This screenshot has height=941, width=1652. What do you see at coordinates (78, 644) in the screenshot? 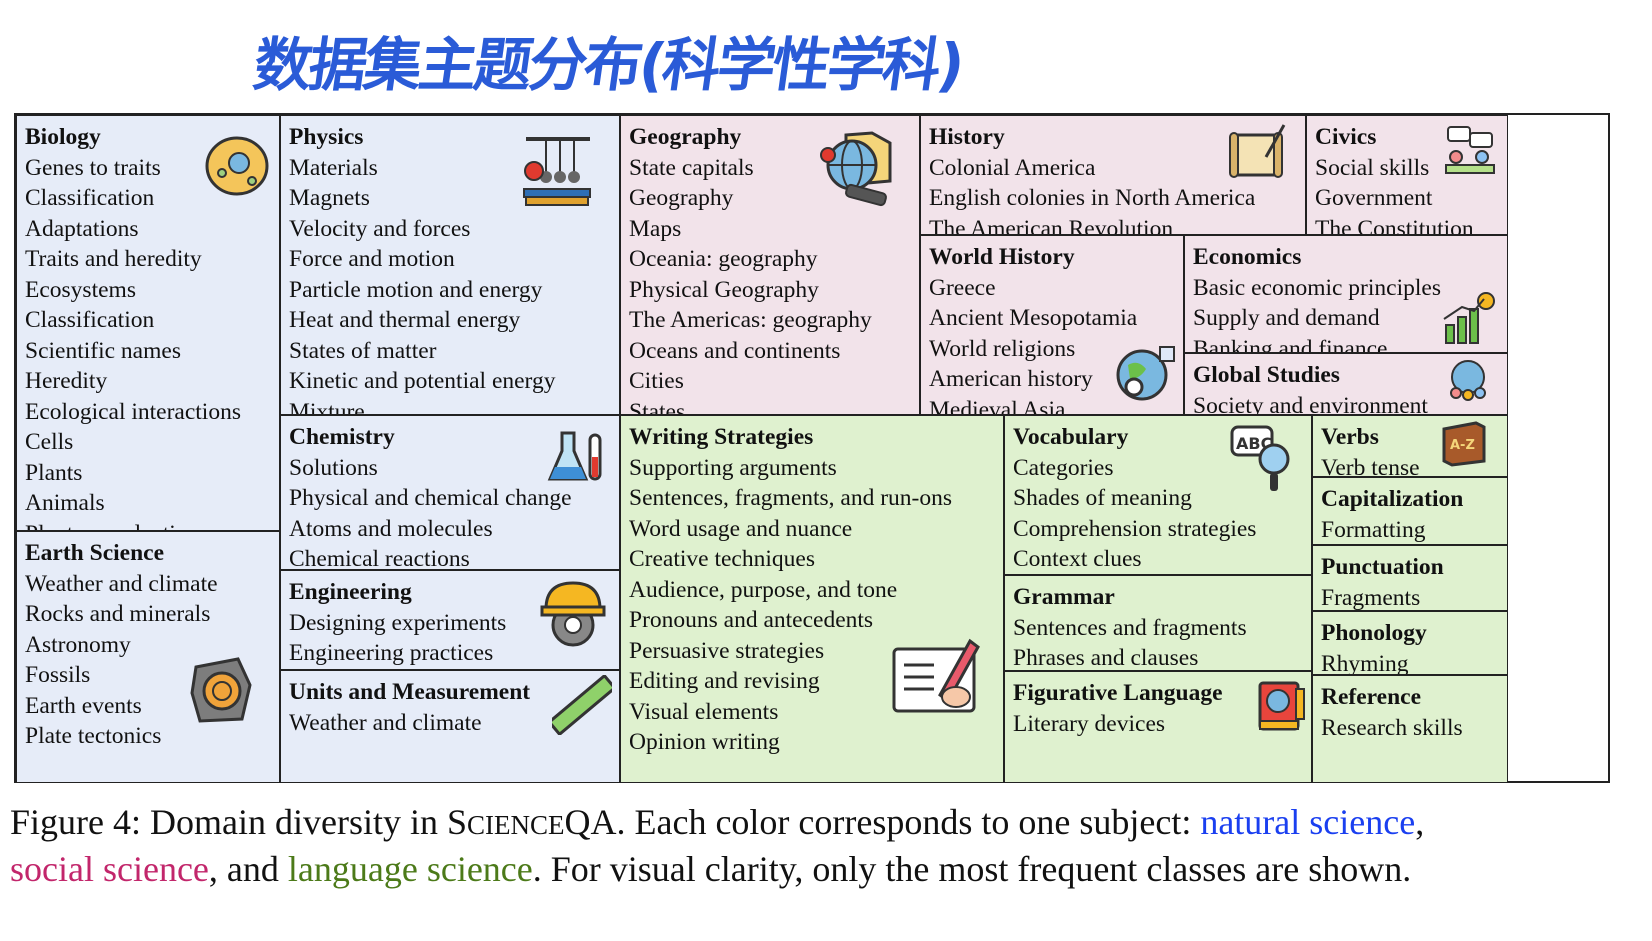
I see `topic-item: Astronomy` at bounding box center [78, 644].